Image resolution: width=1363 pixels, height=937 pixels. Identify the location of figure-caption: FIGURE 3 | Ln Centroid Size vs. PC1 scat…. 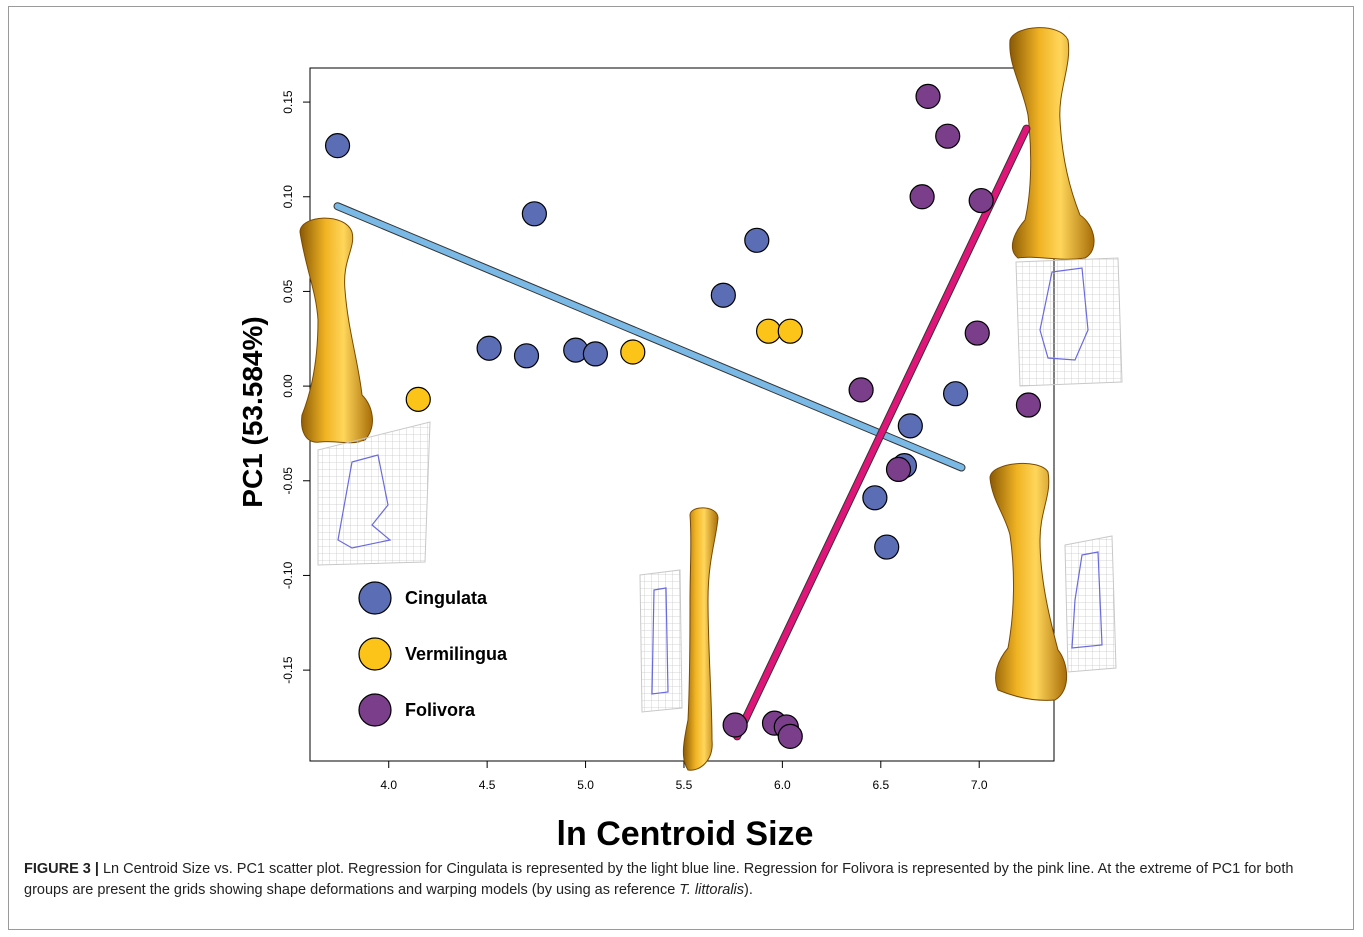
(679, 880).